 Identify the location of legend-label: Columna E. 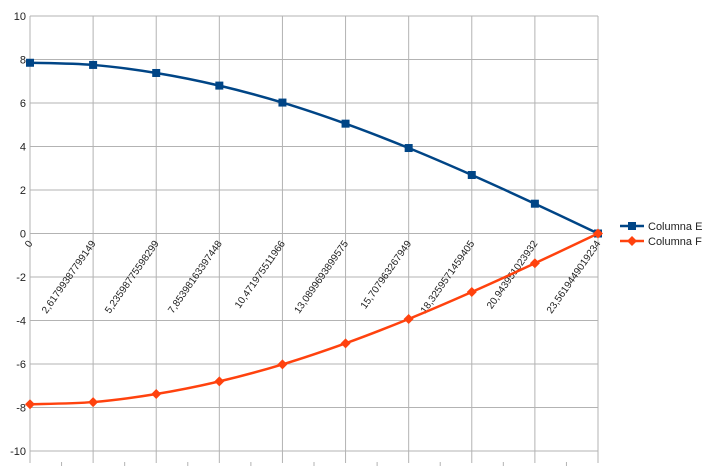
(675, 227).